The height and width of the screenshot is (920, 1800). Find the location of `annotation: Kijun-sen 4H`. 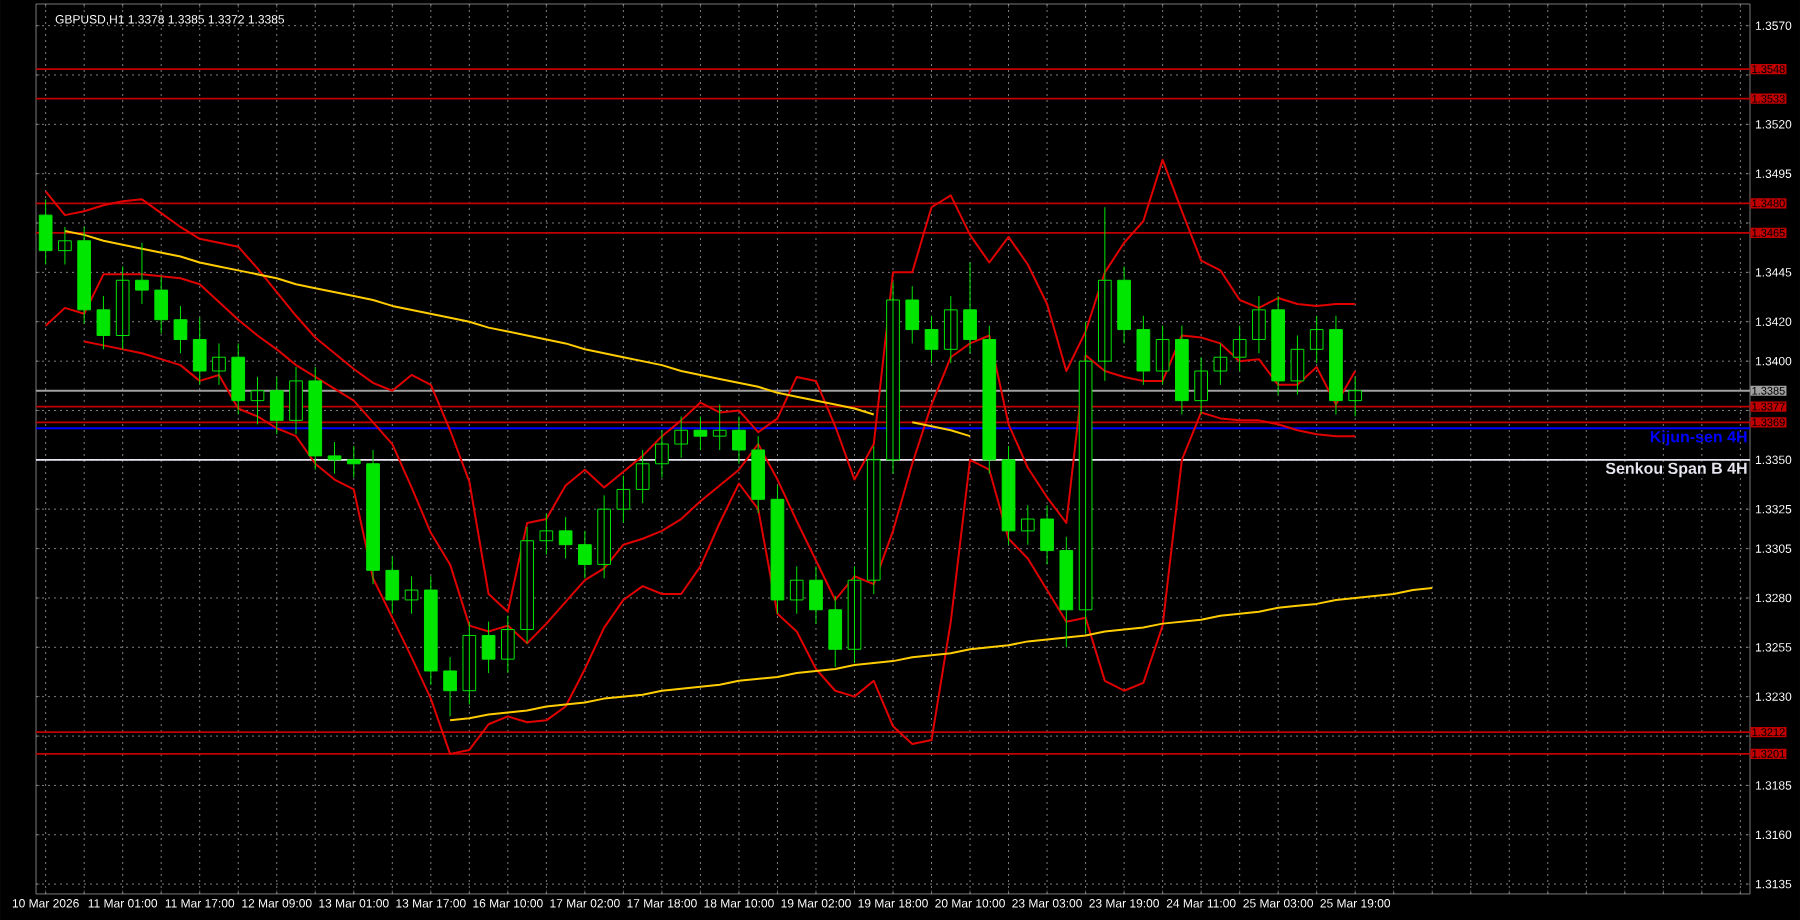

annotation: Kijun-sen 4H is located at coordinates (1698, 438).